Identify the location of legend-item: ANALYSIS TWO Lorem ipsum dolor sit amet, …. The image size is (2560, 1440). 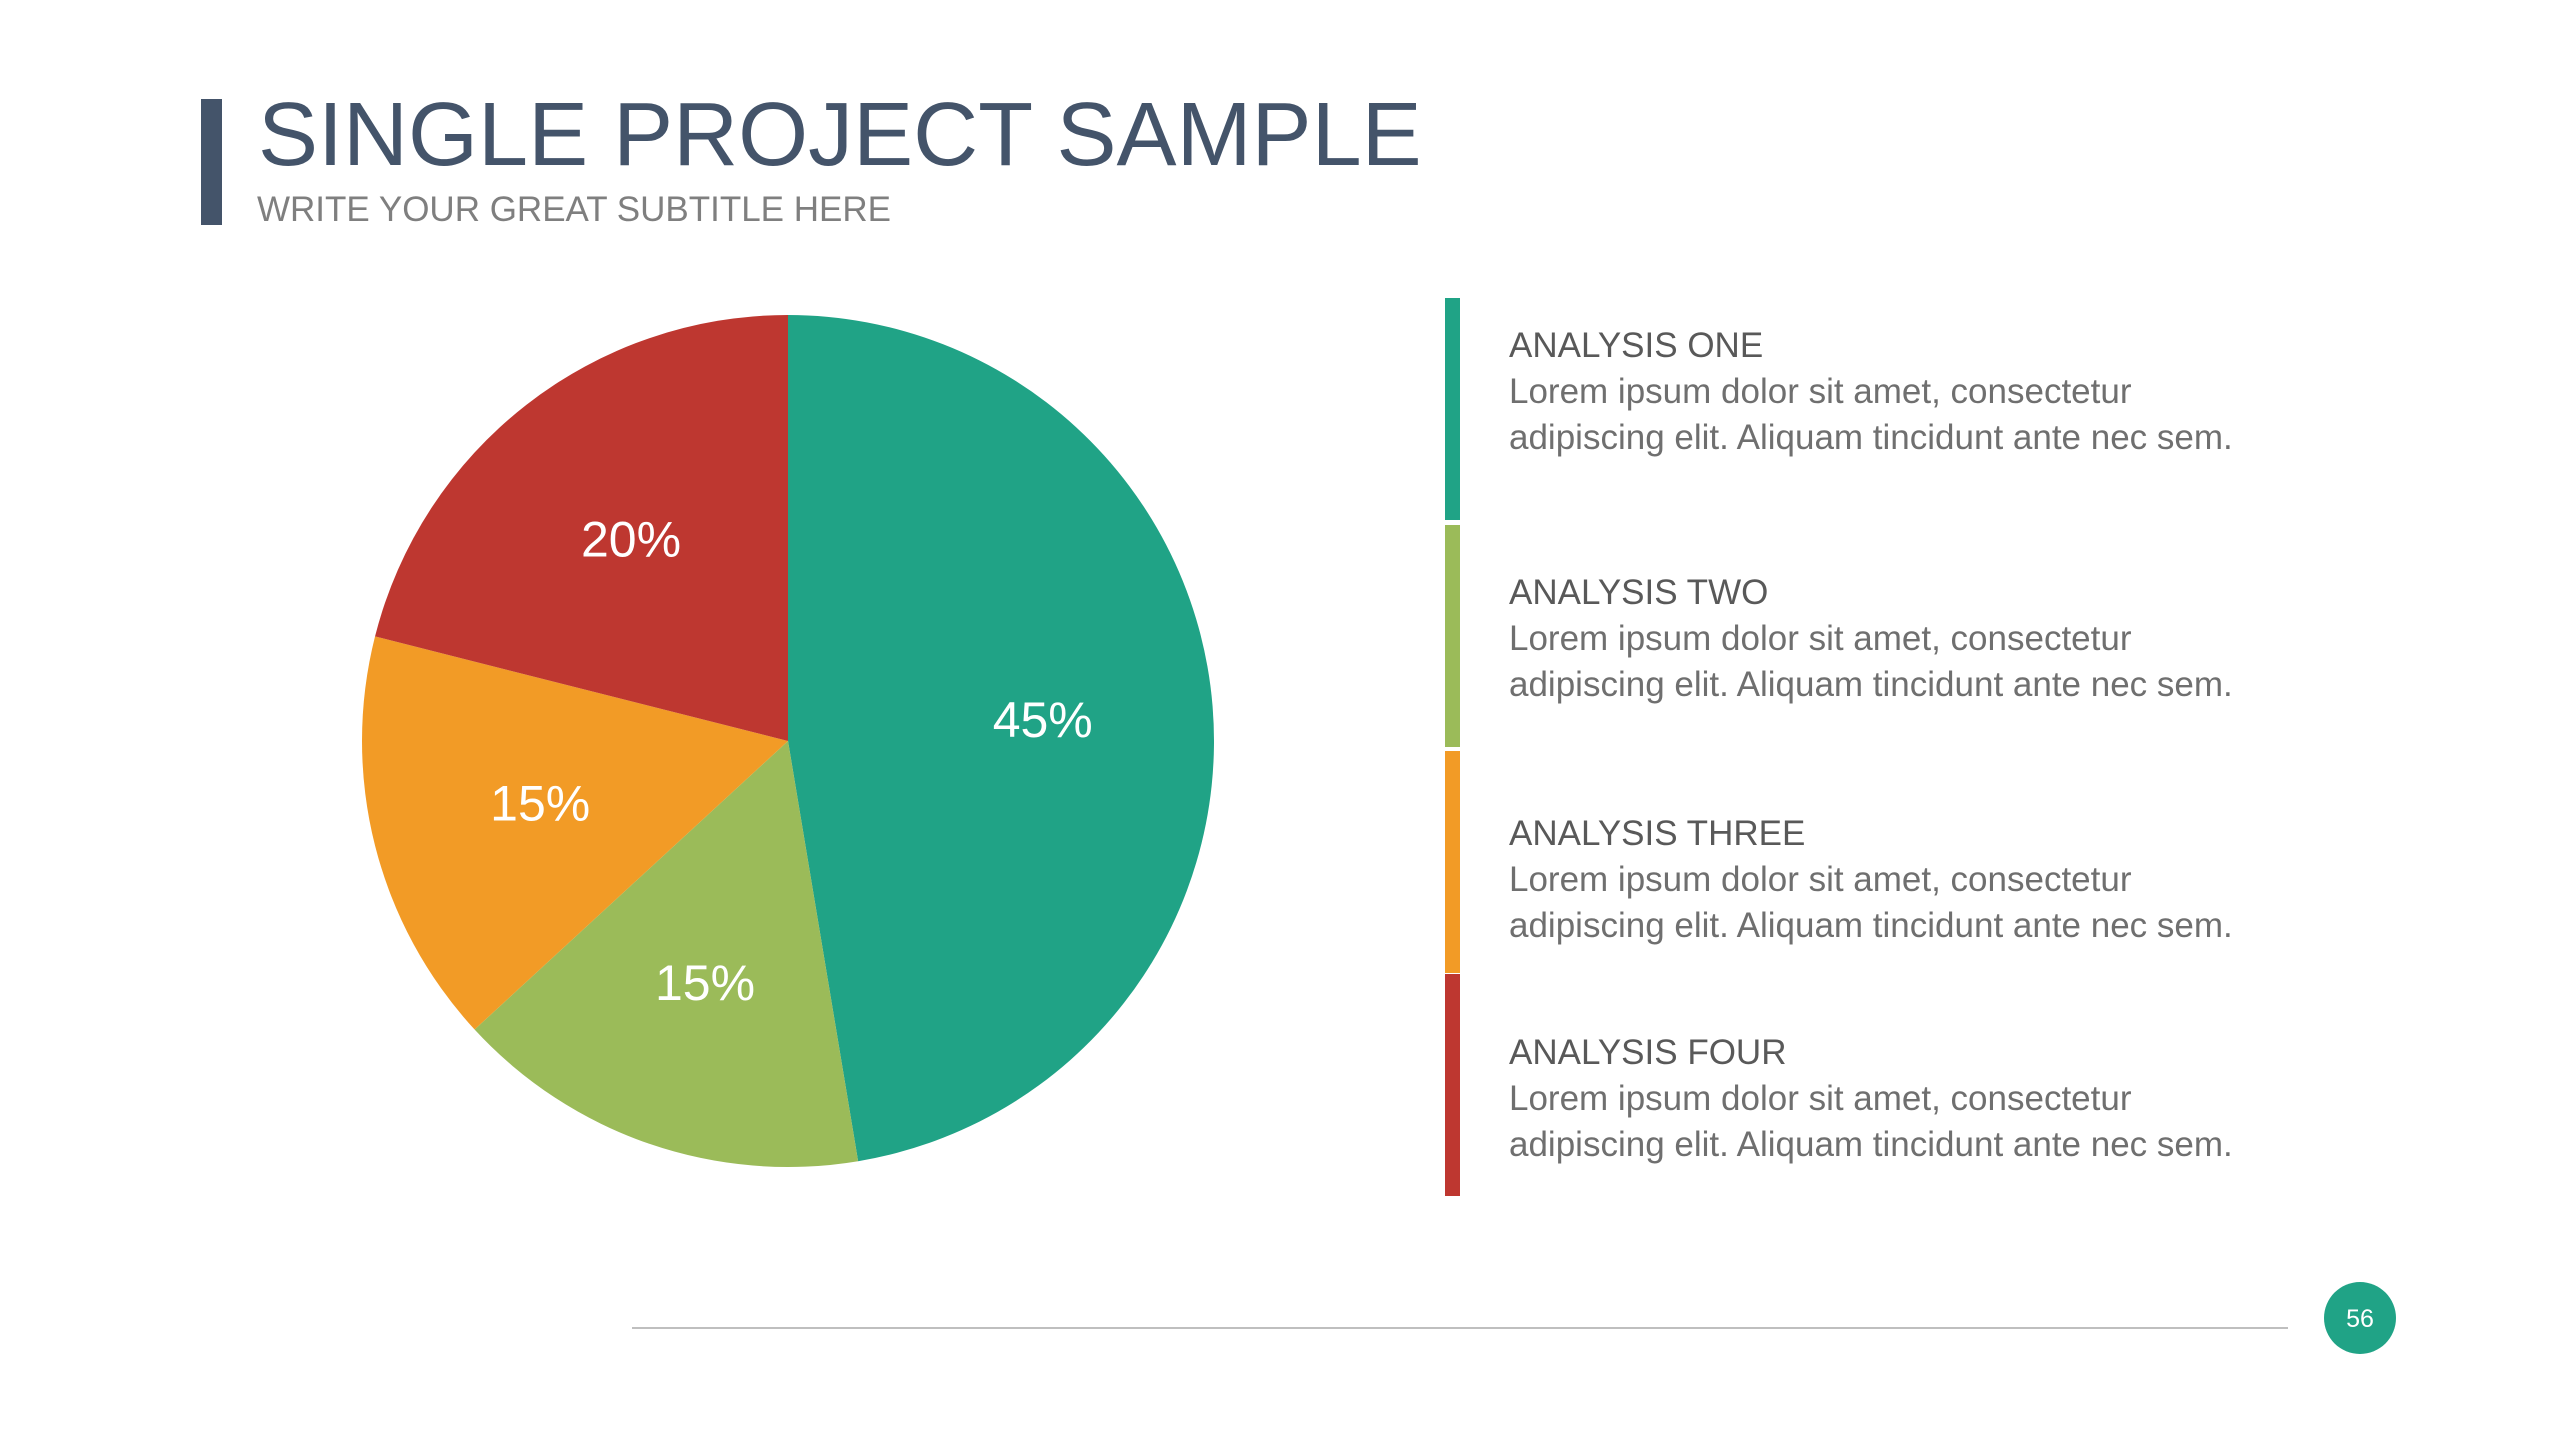
(1889, 639).